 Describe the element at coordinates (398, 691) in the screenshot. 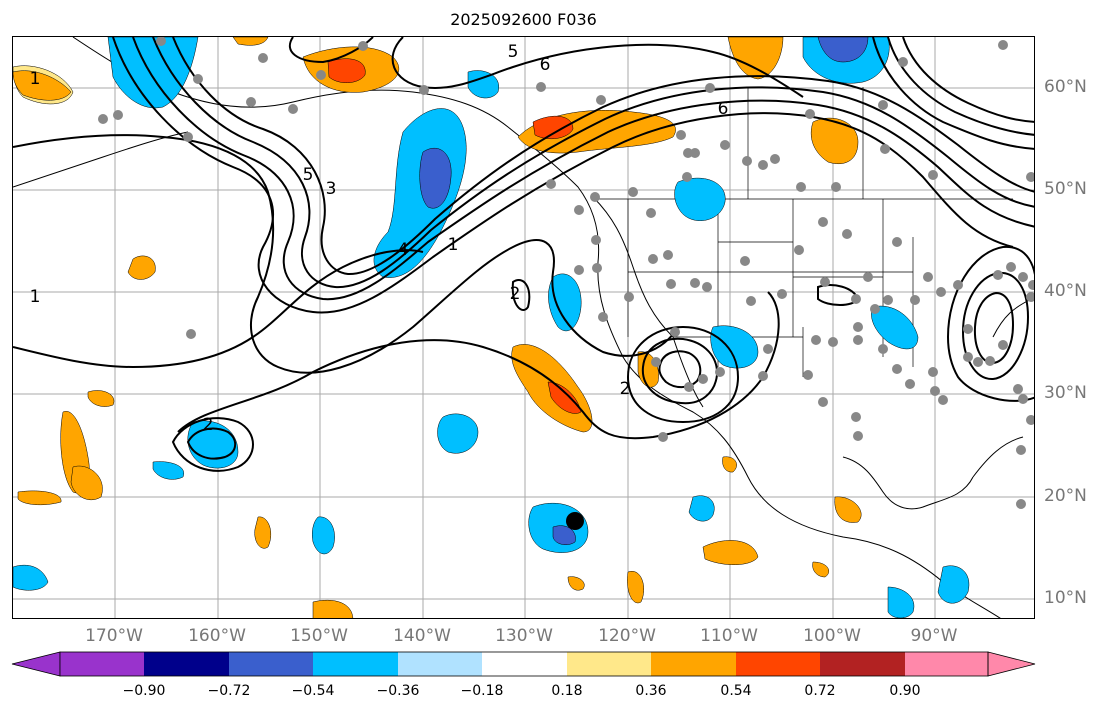

I see `colorbar-tick: −0.36` at that location.